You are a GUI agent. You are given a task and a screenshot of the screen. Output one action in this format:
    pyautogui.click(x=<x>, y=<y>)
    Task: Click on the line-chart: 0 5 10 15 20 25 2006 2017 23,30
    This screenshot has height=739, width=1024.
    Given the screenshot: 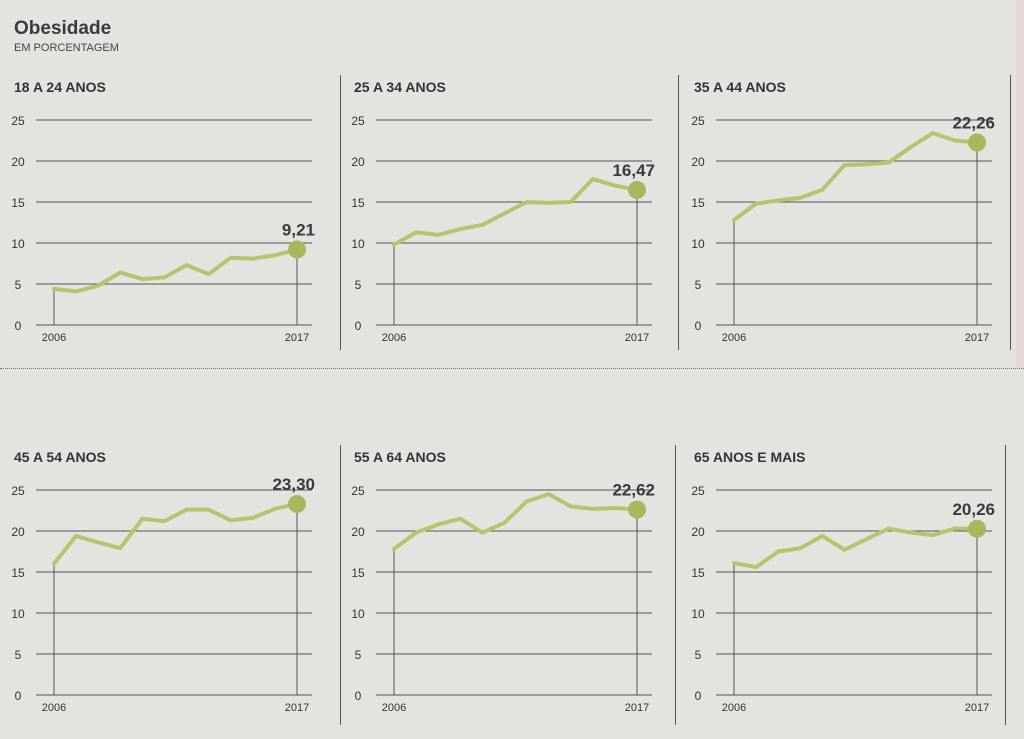 What is the action you would take?
    pyautogui.click(x=163, y=594)
    